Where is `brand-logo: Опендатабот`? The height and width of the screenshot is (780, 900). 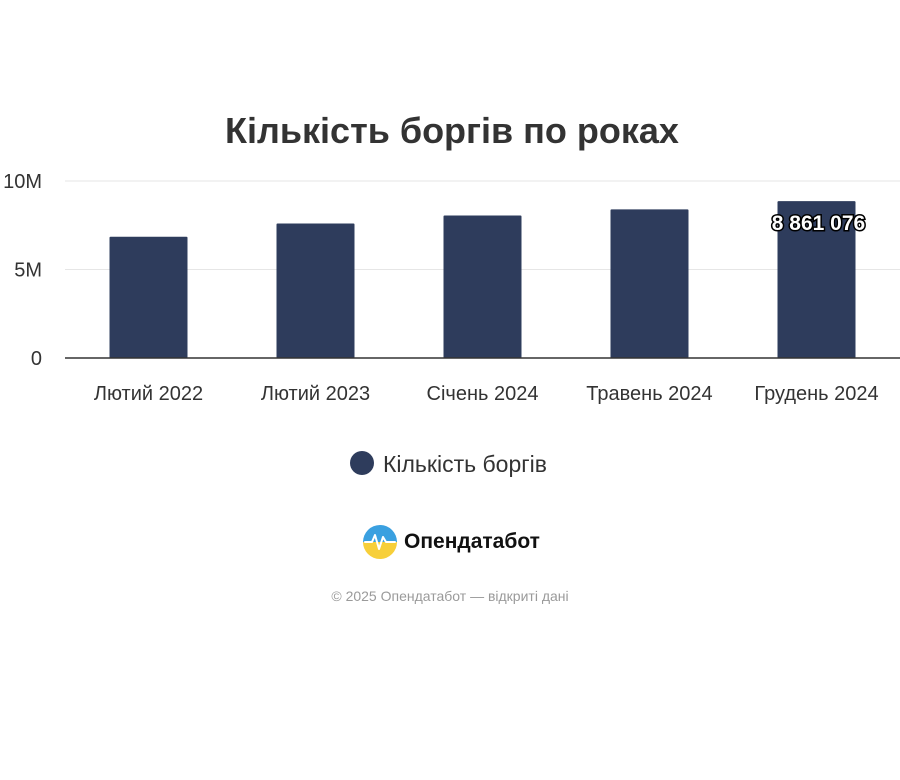
brand-logo: Опендатабот is located at coordinates (451, 542).